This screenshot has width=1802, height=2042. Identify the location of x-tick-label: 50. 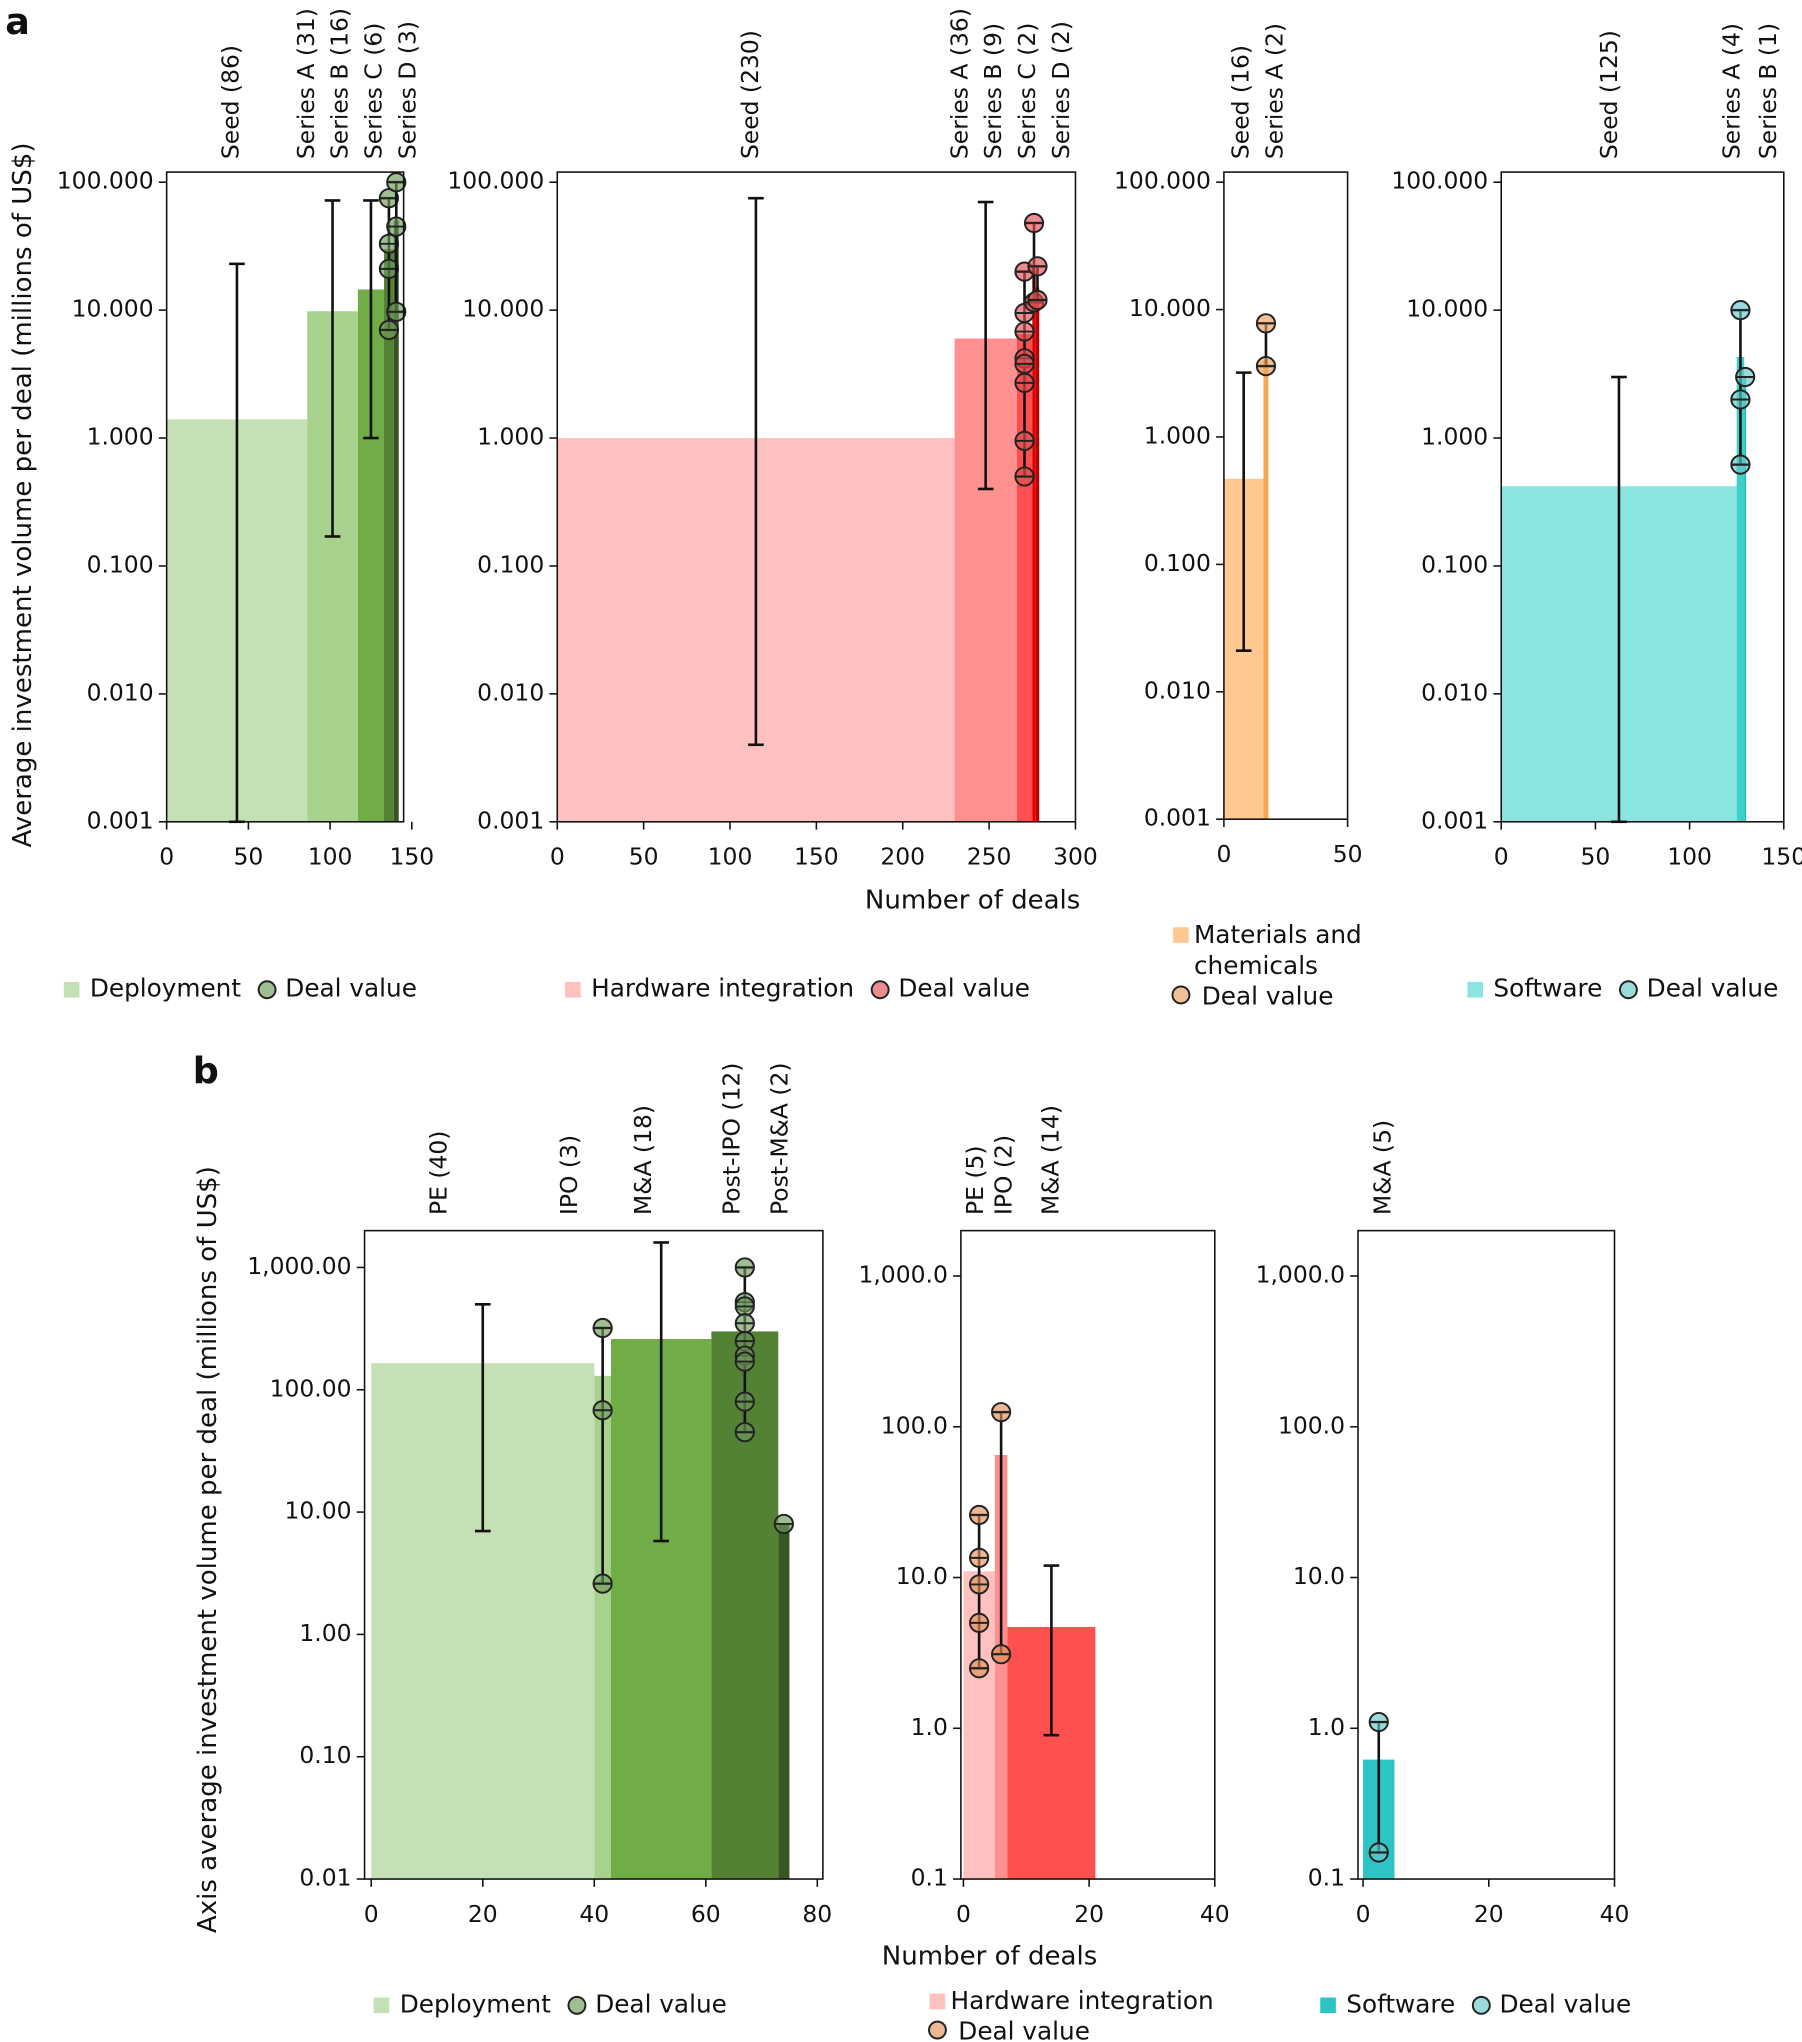
(644, 857).